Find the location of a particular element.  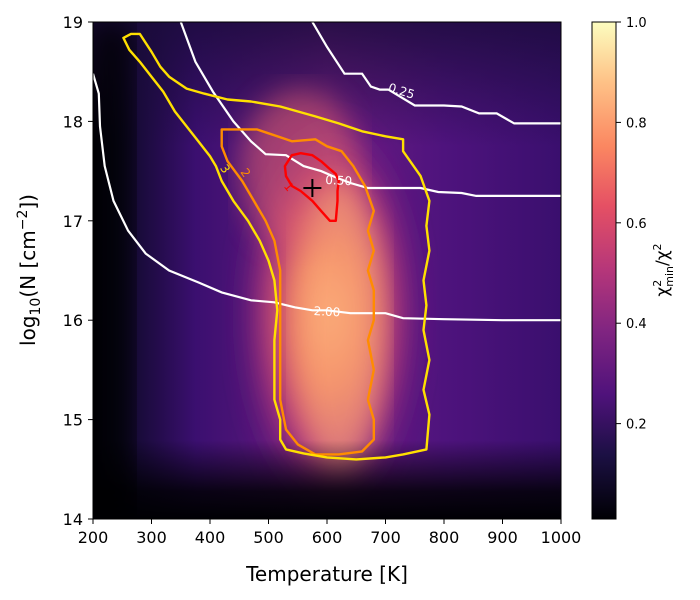

y-tick-label: 18 is located at coordinates (73, 121).